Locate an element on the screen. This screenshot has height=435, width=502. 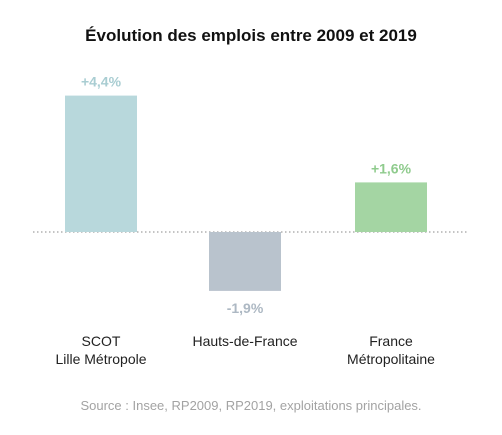
category-label-line: Métropolitaine is located at coordinates (391, 359).